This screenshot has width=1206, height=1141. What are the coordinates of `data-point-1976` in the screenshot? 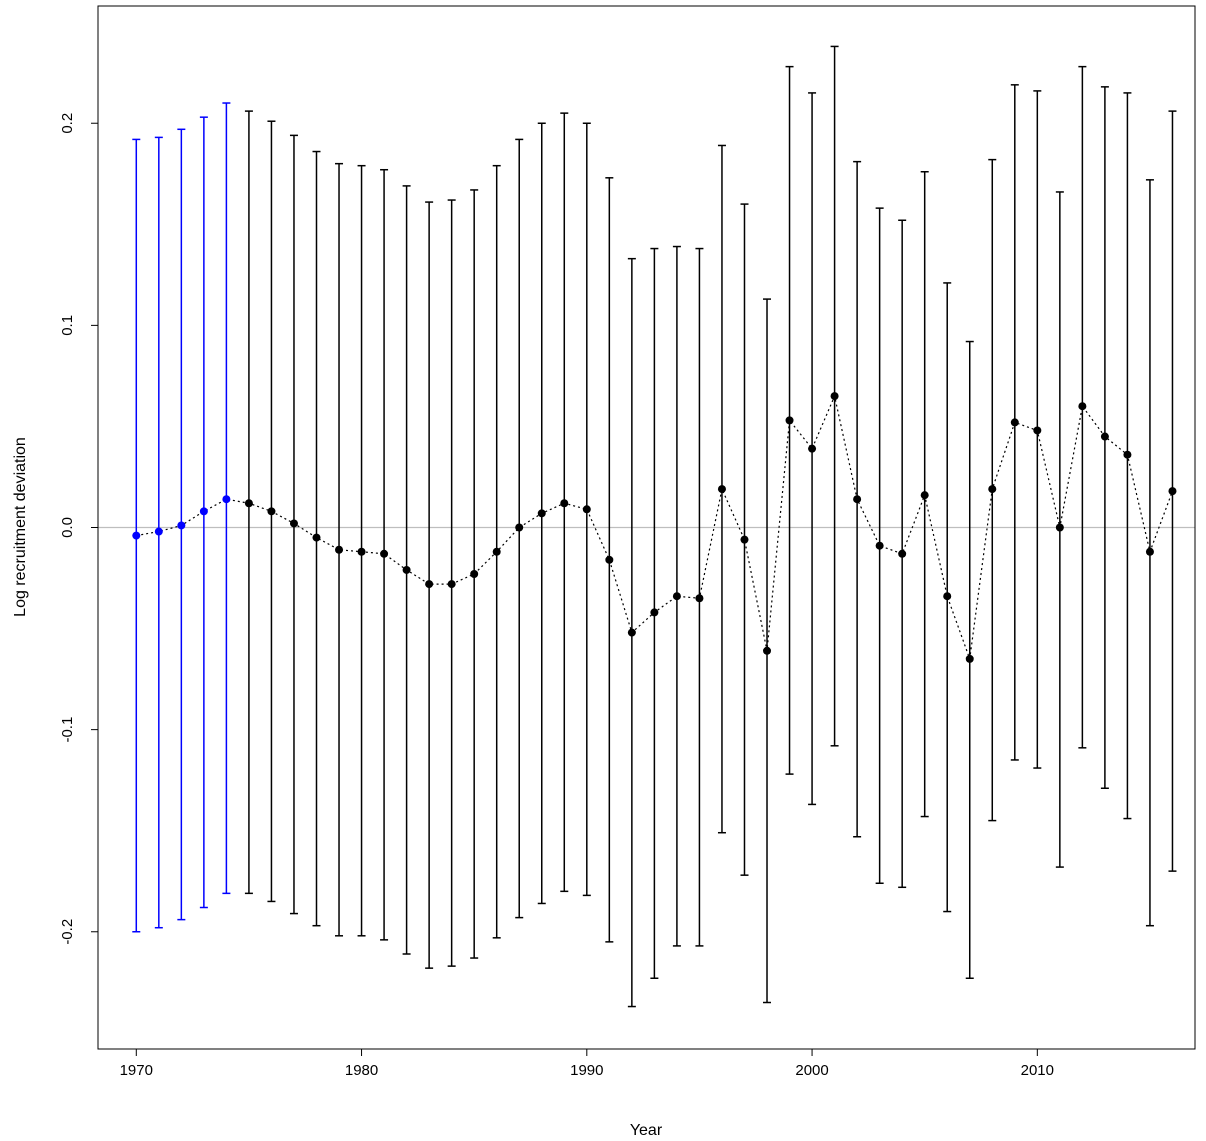 It's located at (271, 511).